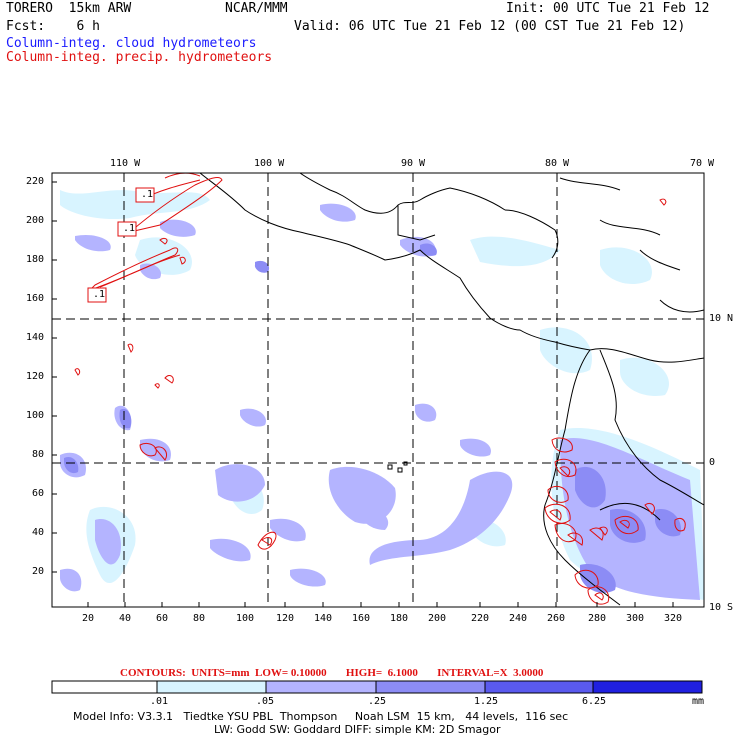 This screenshot has width=740, height=740. Describe the element at coordinates (518, 618) in the screenshot. I see `x-tick: 240` at that location.